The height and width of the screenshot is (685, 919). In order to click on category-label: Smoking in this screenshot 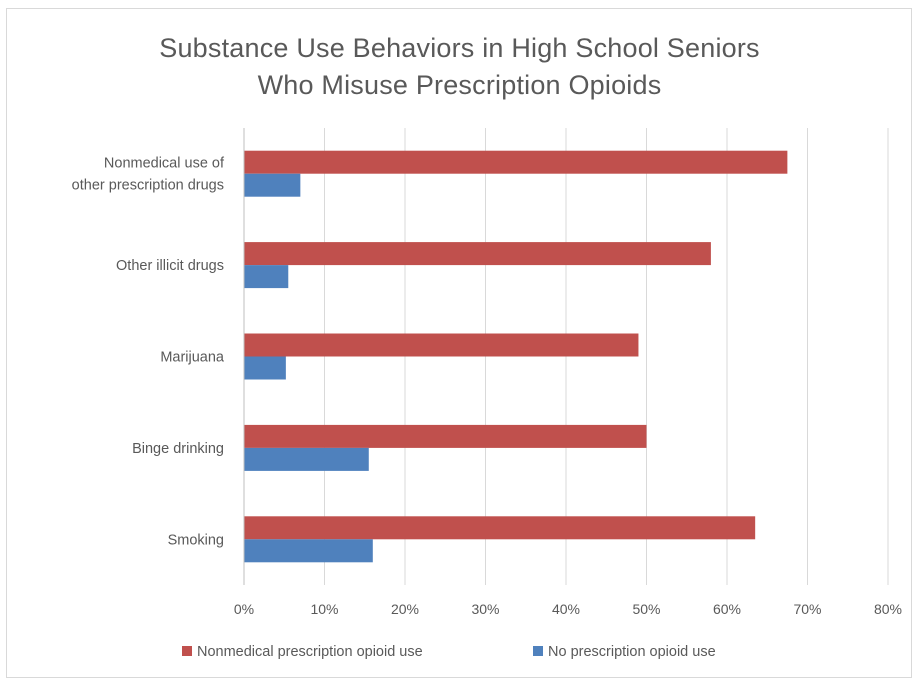, I will do `click(196, 540)`.